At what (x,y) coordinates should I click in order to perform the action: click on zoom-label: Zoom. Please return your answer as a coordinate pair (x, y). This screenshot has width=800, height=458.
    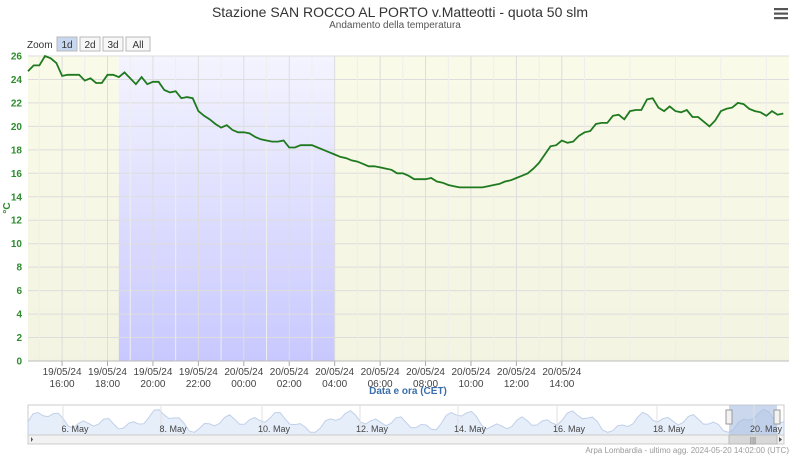
    Looking at the image, I should click on (40, 45).